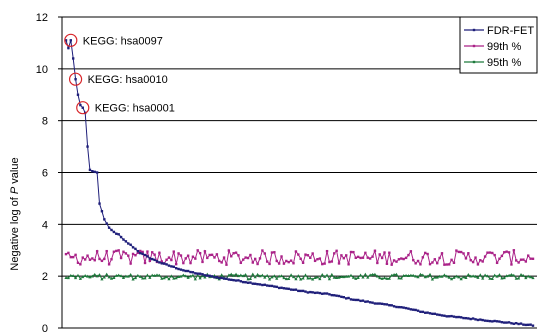 The height and width of the screenshot is (333, 539). Describe the element at coordinates (45, 174) in the screenshot. I see `y-tick-label: 6` at that location.